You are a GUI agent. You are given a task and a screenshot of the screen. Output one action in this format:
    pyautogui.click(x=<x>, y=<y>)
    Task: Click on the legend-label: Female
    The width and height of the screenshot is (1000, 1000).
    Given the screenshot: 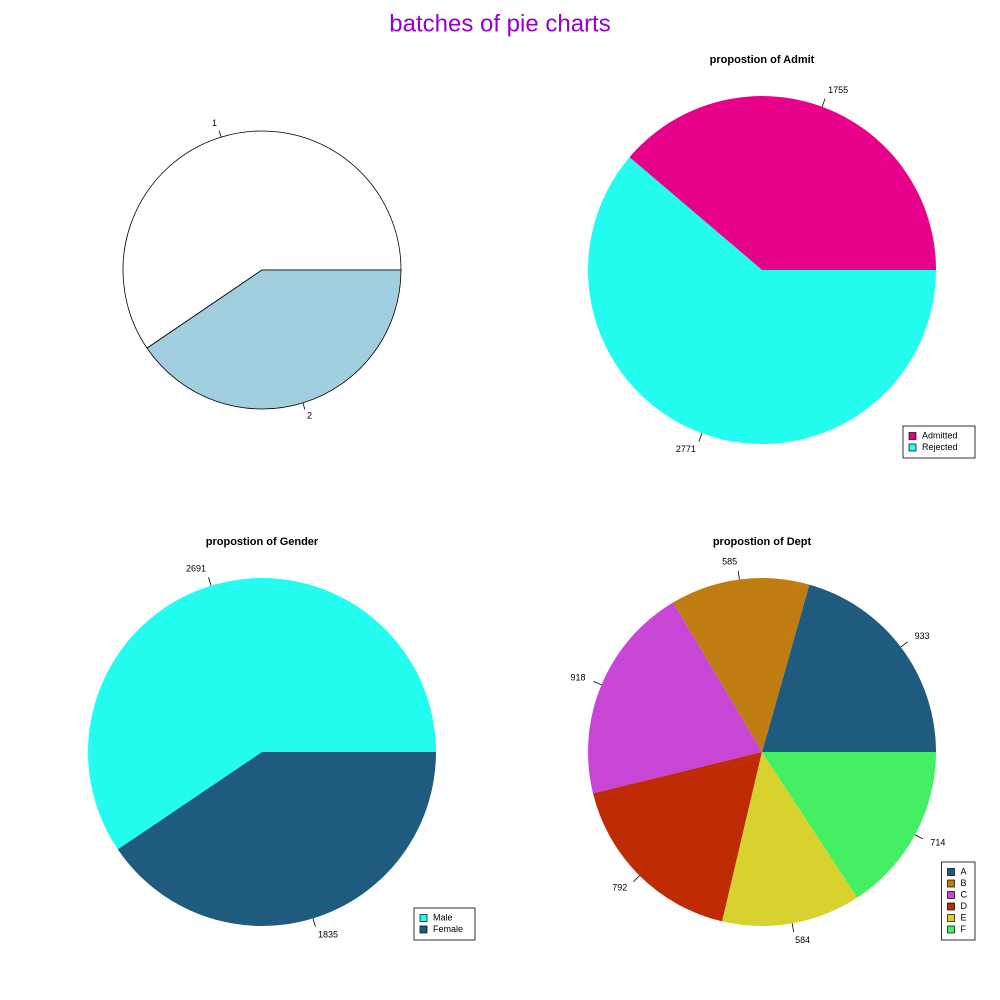 What is the action you would take?
    pyautogui.click(x=448, y=929)
    